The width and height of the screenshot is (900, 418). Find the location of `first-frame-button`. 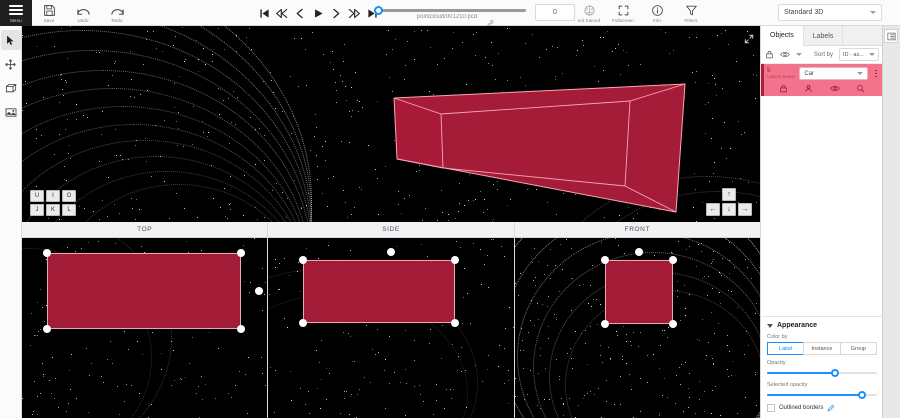

first-frame-button is located at coordinates (264, 13).